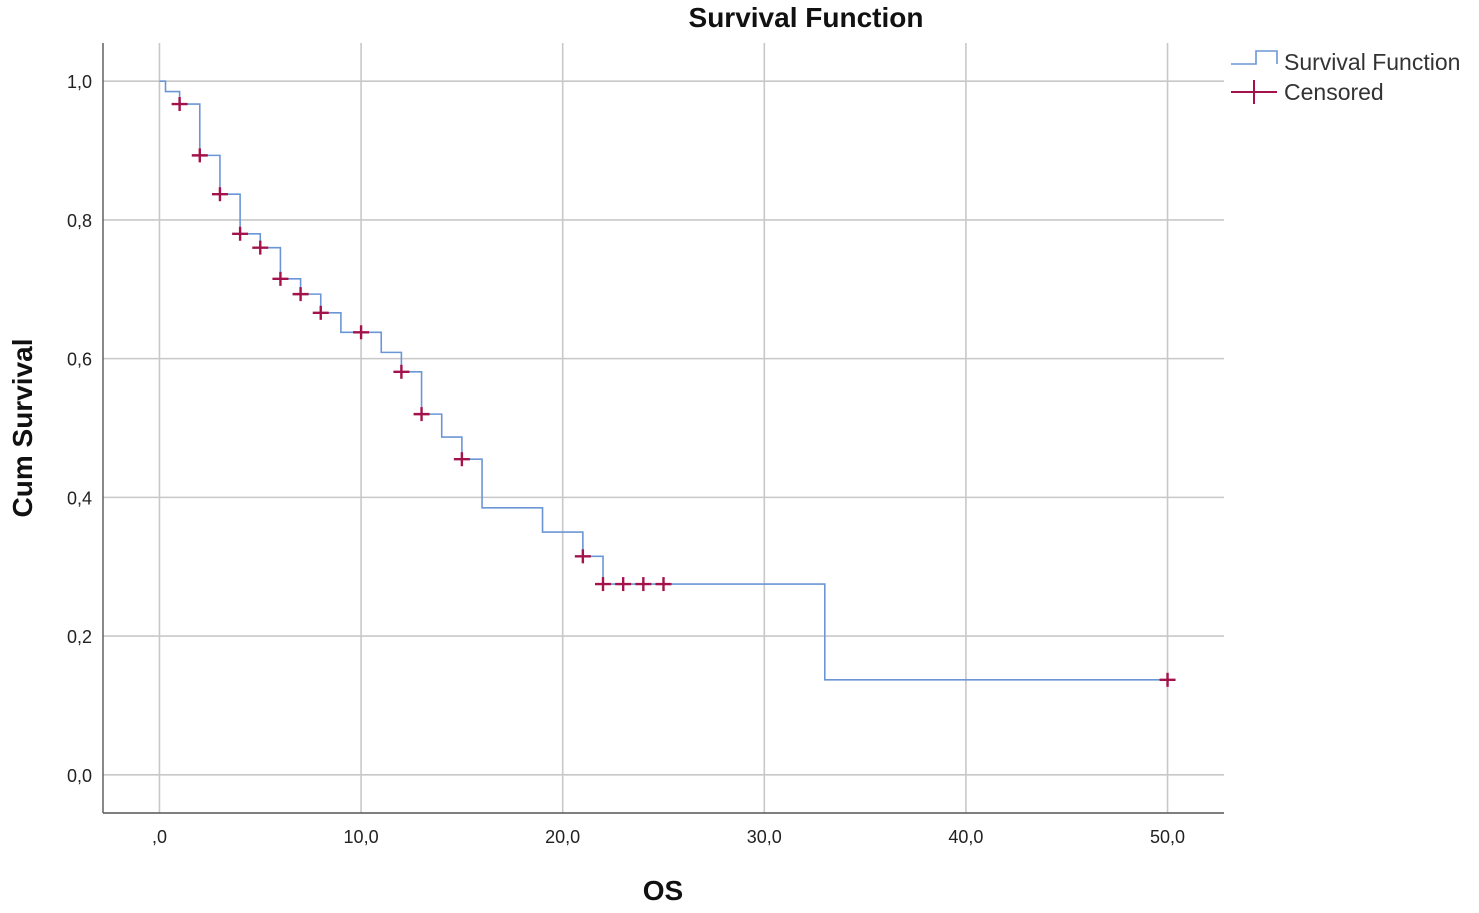  What do you see at coordinates (159, 837) in the screenshot?
I see `x-tick-label: ,0` at bounding box center [159, 837].